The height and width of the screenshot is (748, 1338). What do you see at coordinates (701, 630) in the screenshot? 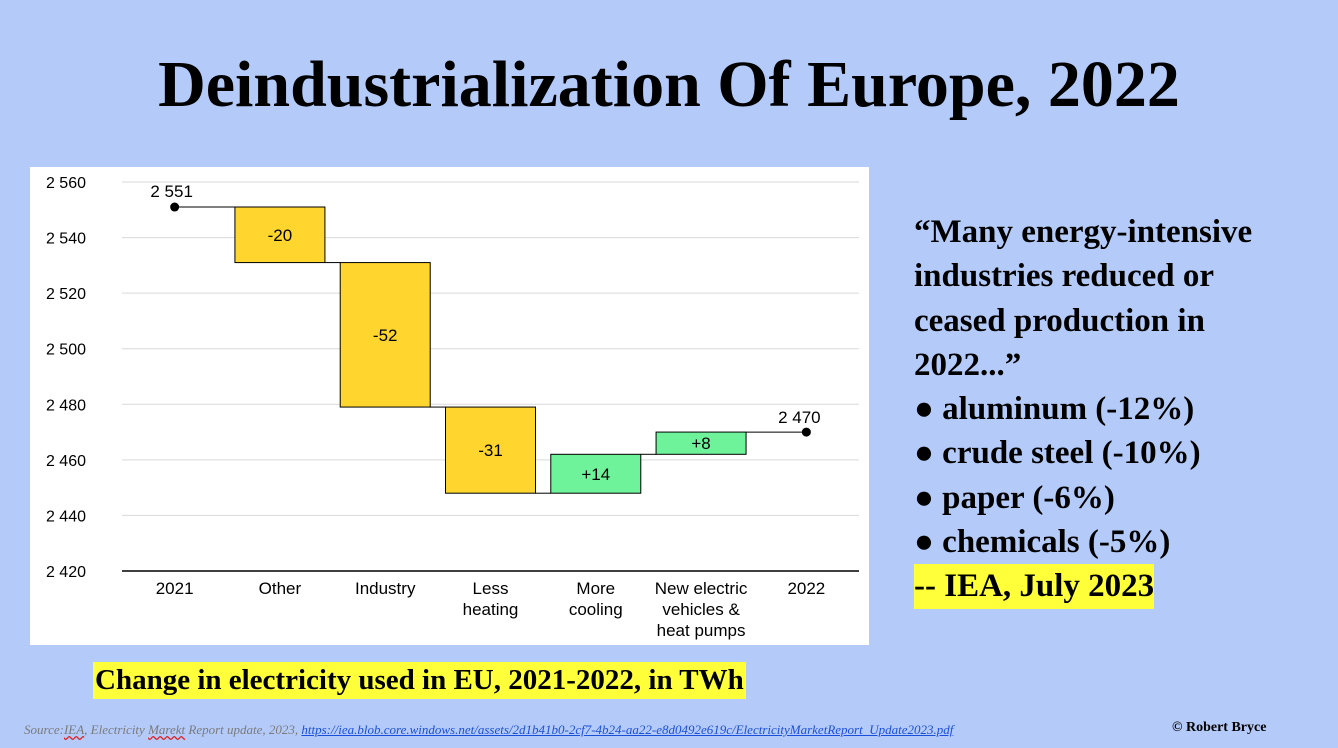
I see `x-tick-label: heat pumps` at bounding box center [701, 630].